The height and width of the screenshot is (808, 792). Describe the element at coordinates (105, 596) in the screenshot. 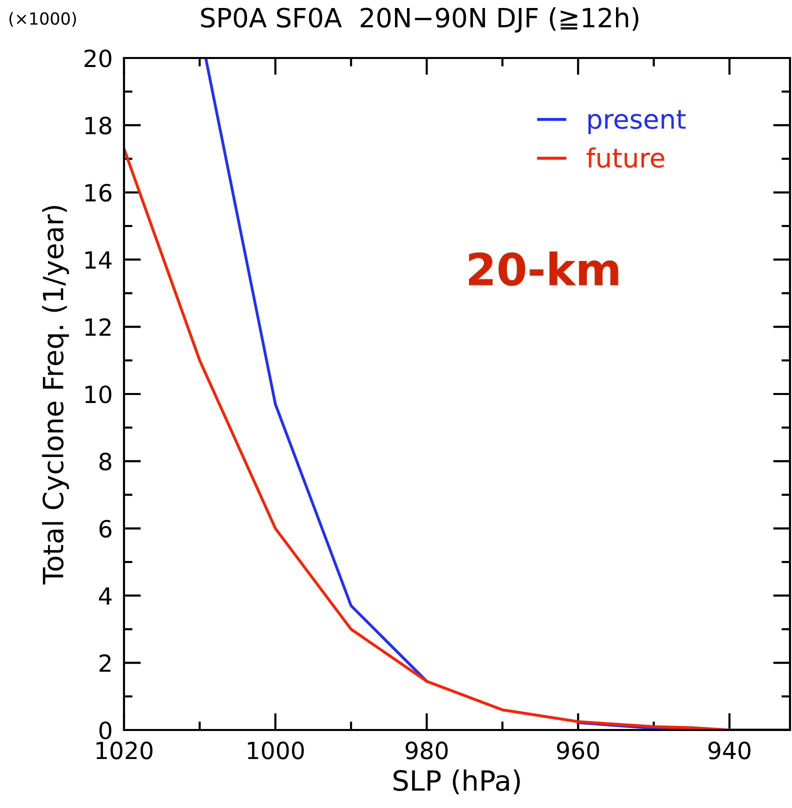

I see `y-tick-label: 4` at that location.